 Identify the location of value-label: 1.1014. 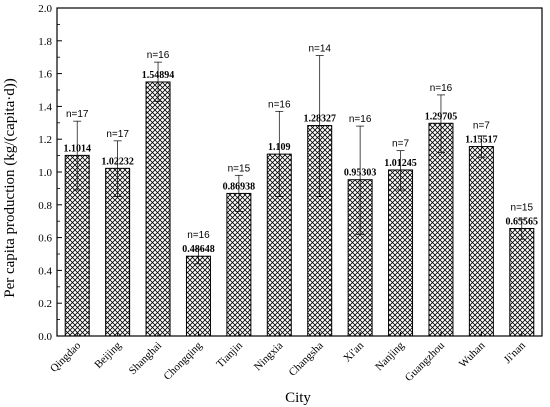
(77, 148).